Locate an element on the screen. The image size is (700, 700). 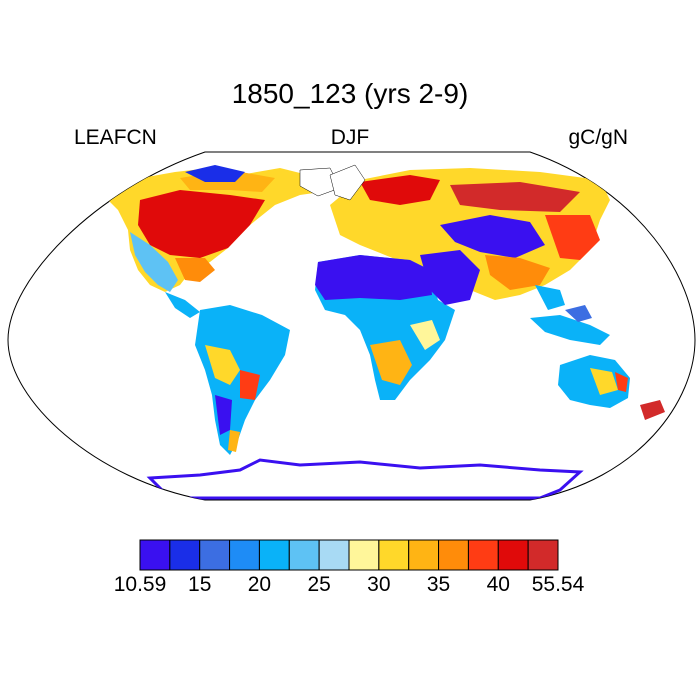
plot-title: 1850_123 (yrs 2-9) is located at coordinates (350, 93).